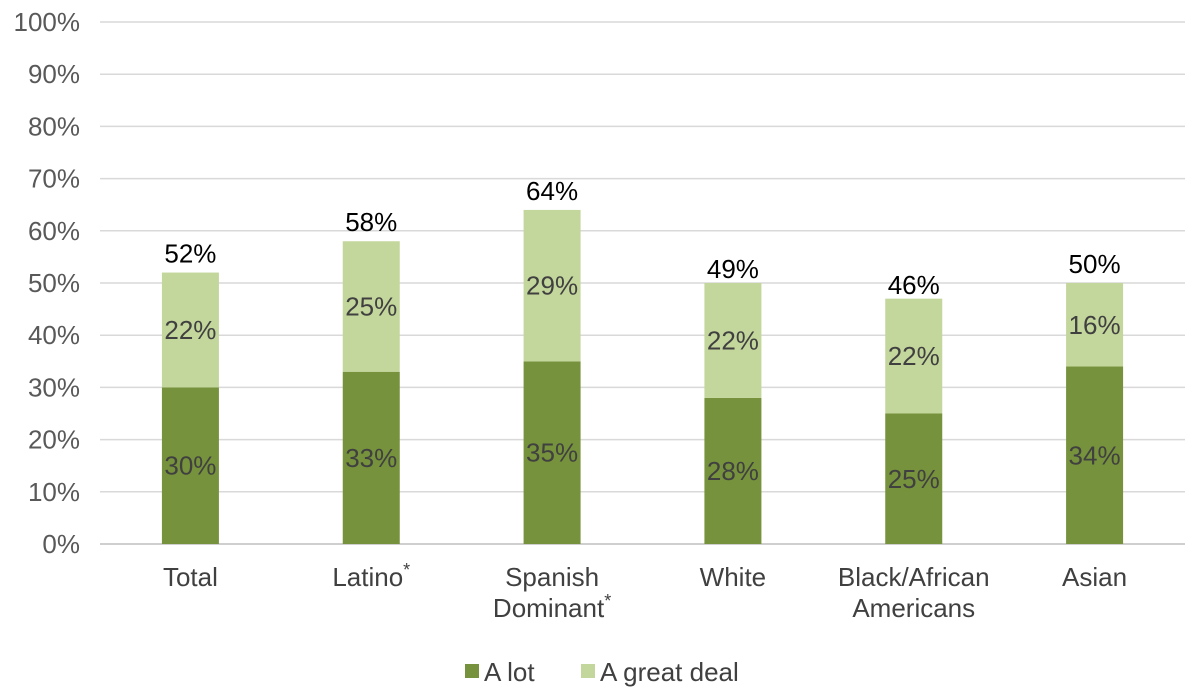  What do you see at coordinates (54, 231) in the screenshot?
I see `y-tick-label: 60%` at bounding box center [54, 231].